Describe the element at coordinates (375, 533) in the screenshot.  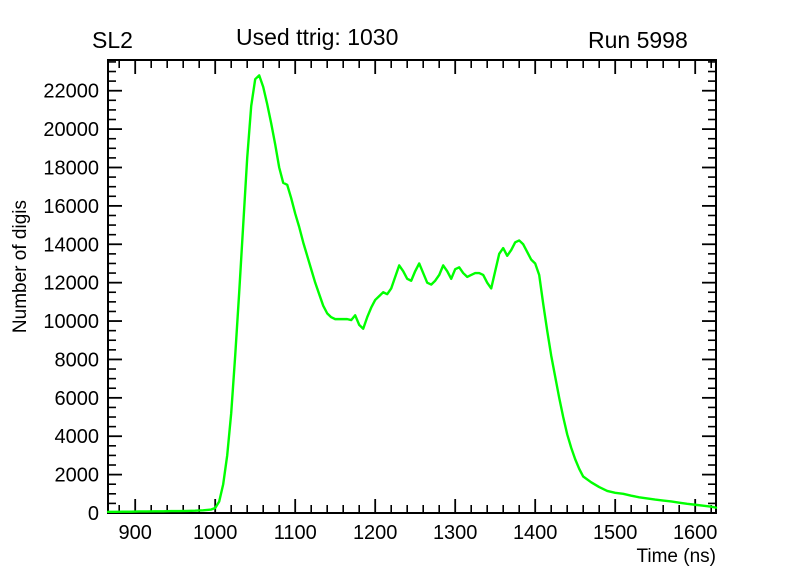
I see `x-tick-label: 1200` at that location.